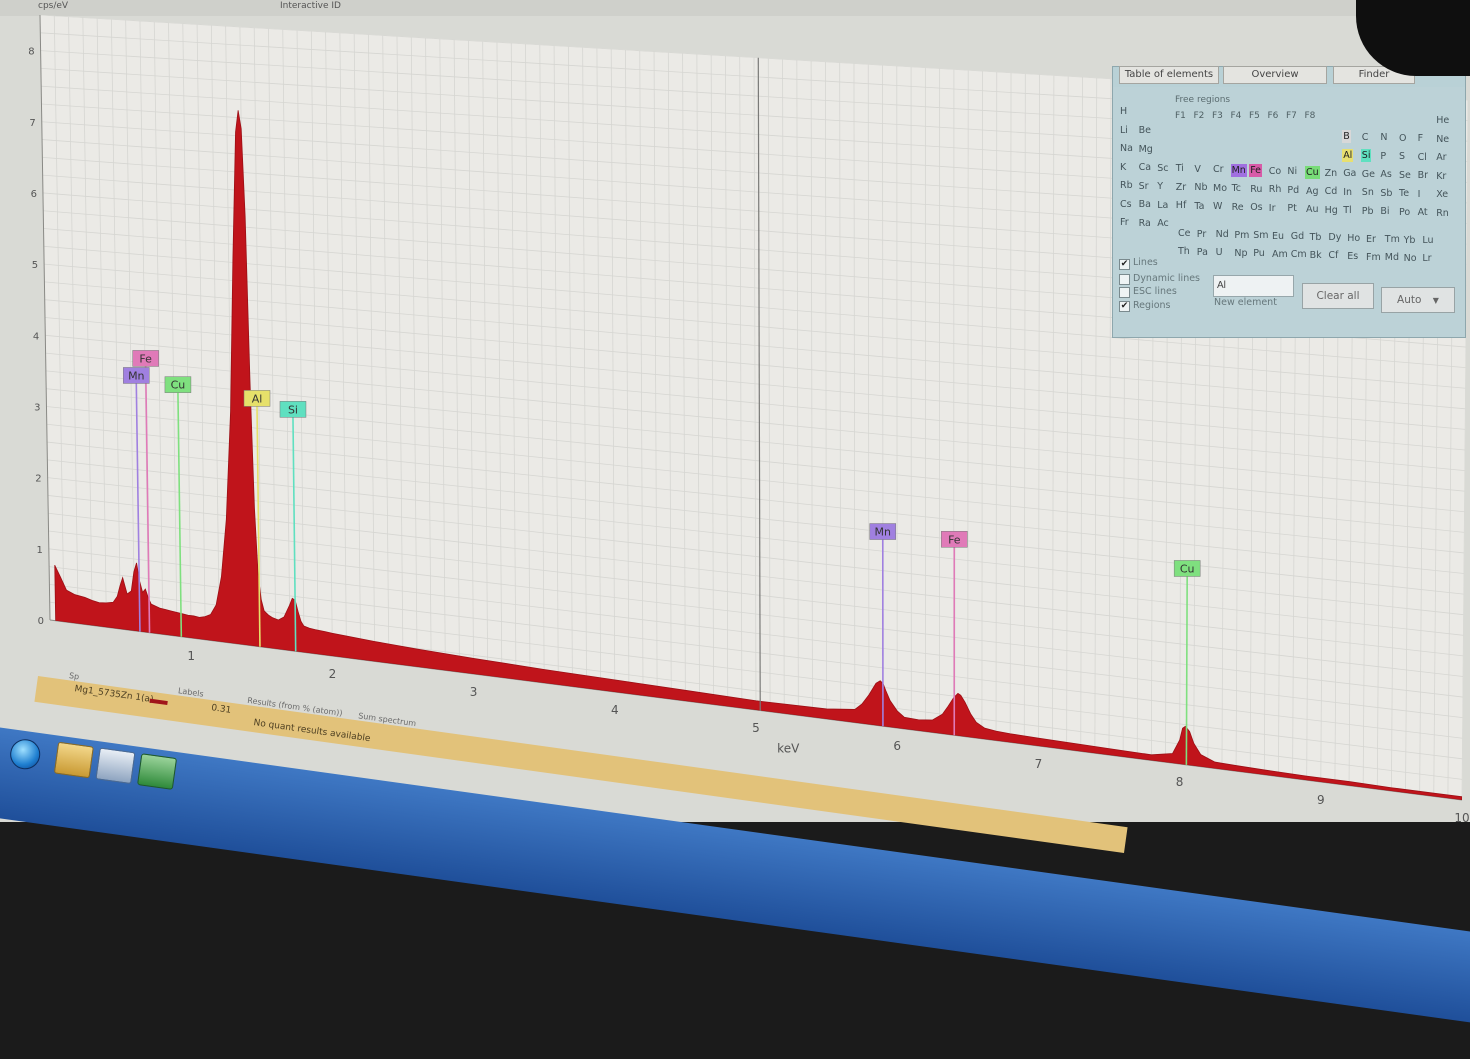  What do you see at coordinates (1312, 209) in the screenshot?
I see `element-au: Au` at bounding box center [1312, 209].